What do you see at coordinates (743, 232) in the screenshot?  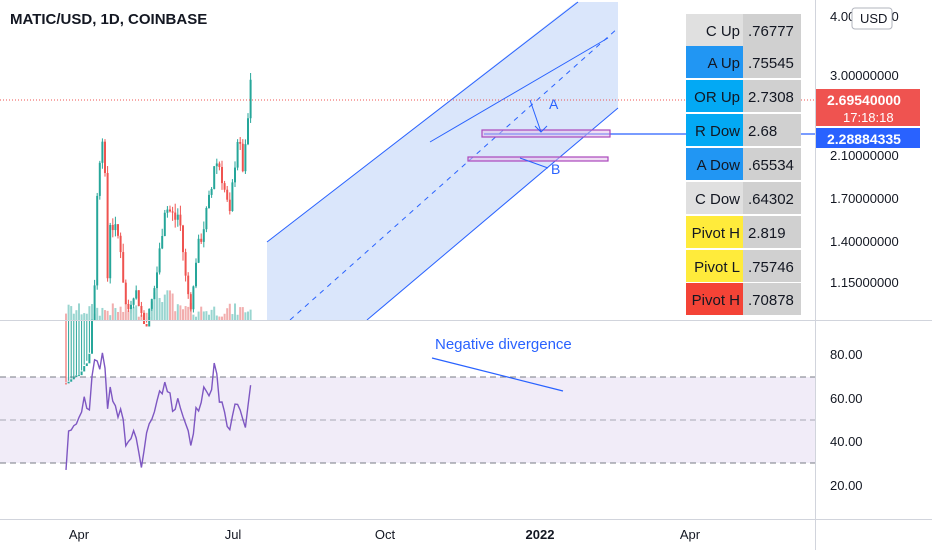 I see `table-row: Pivot H 2.819` at bounding box center [743, 232].